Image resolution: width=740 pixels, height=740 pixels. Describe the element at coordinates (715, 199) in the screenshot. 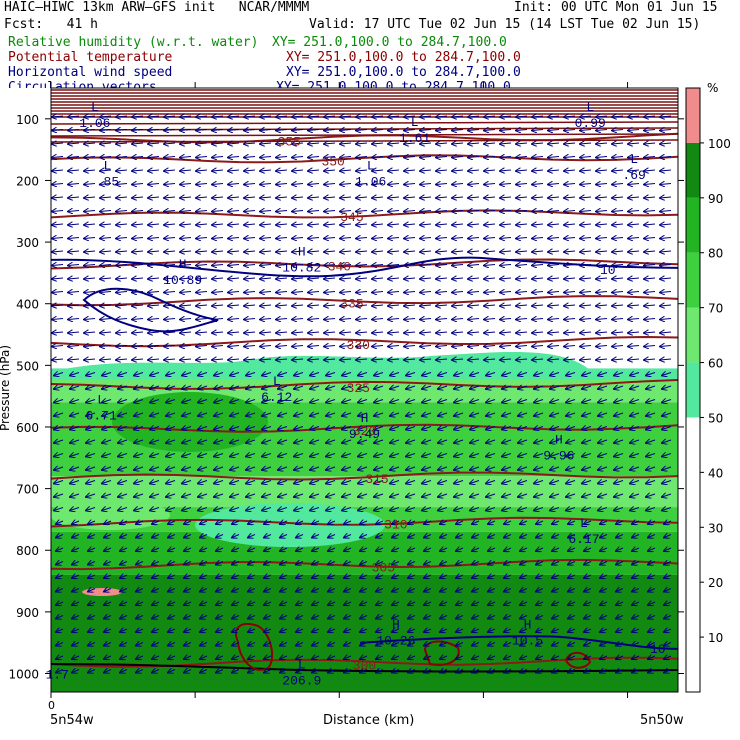

I see `colorbar-tick-label: 90` at that location.